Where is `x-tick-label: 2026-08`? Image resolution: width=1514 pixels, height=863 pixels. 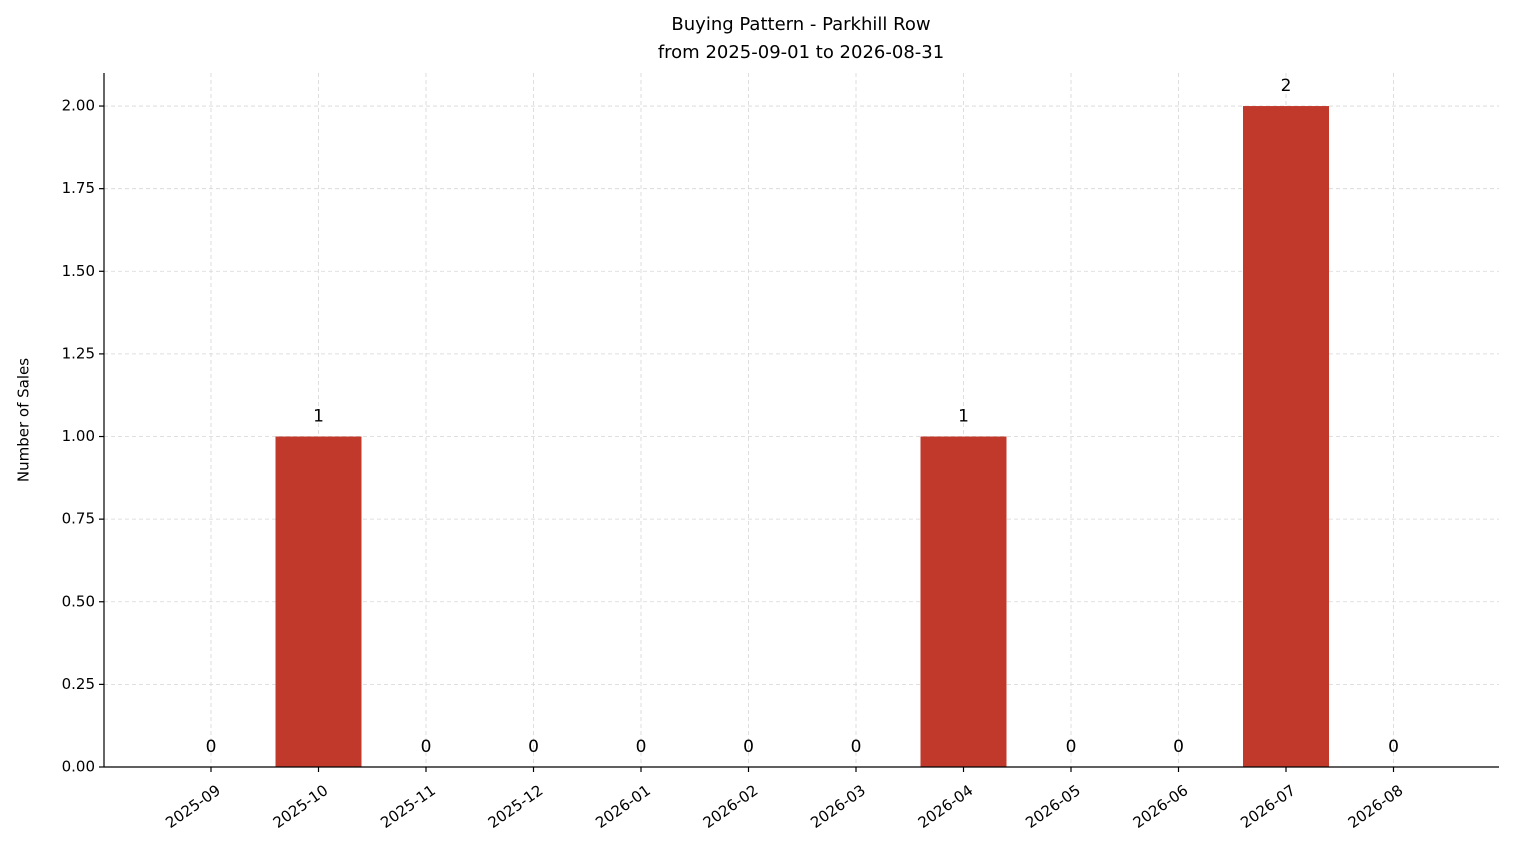
x-tick-label: 2026-08 is located at coordinates (1376, 806).